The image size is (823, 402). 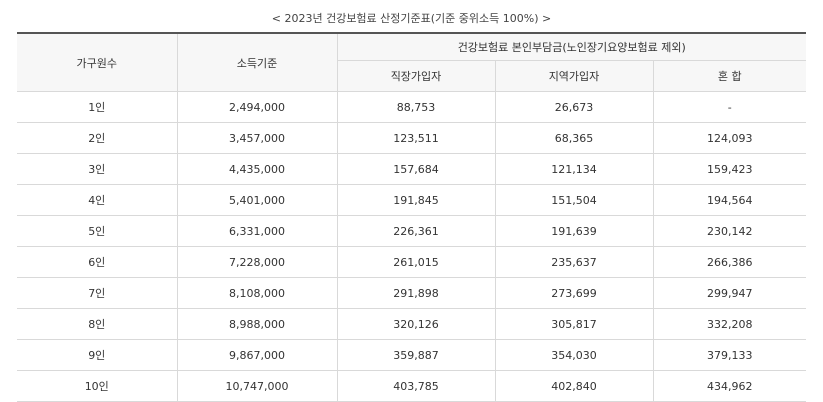 I want to click on table-caption: < 2023년 건강보험료 산정기준표(기준 중위소득 100%) >, so click(x=411, y=18).